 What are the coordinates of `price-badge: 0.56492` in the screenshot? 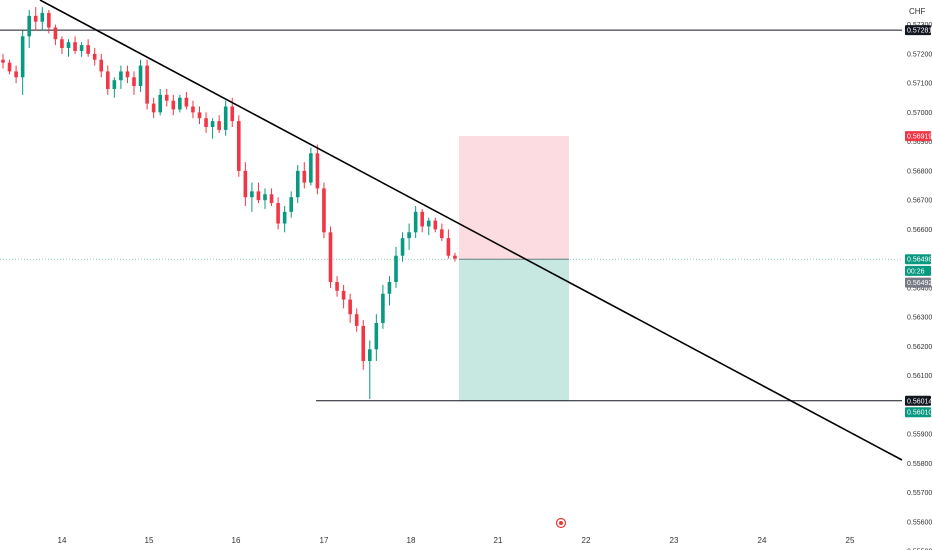 It's located at (918, 282).